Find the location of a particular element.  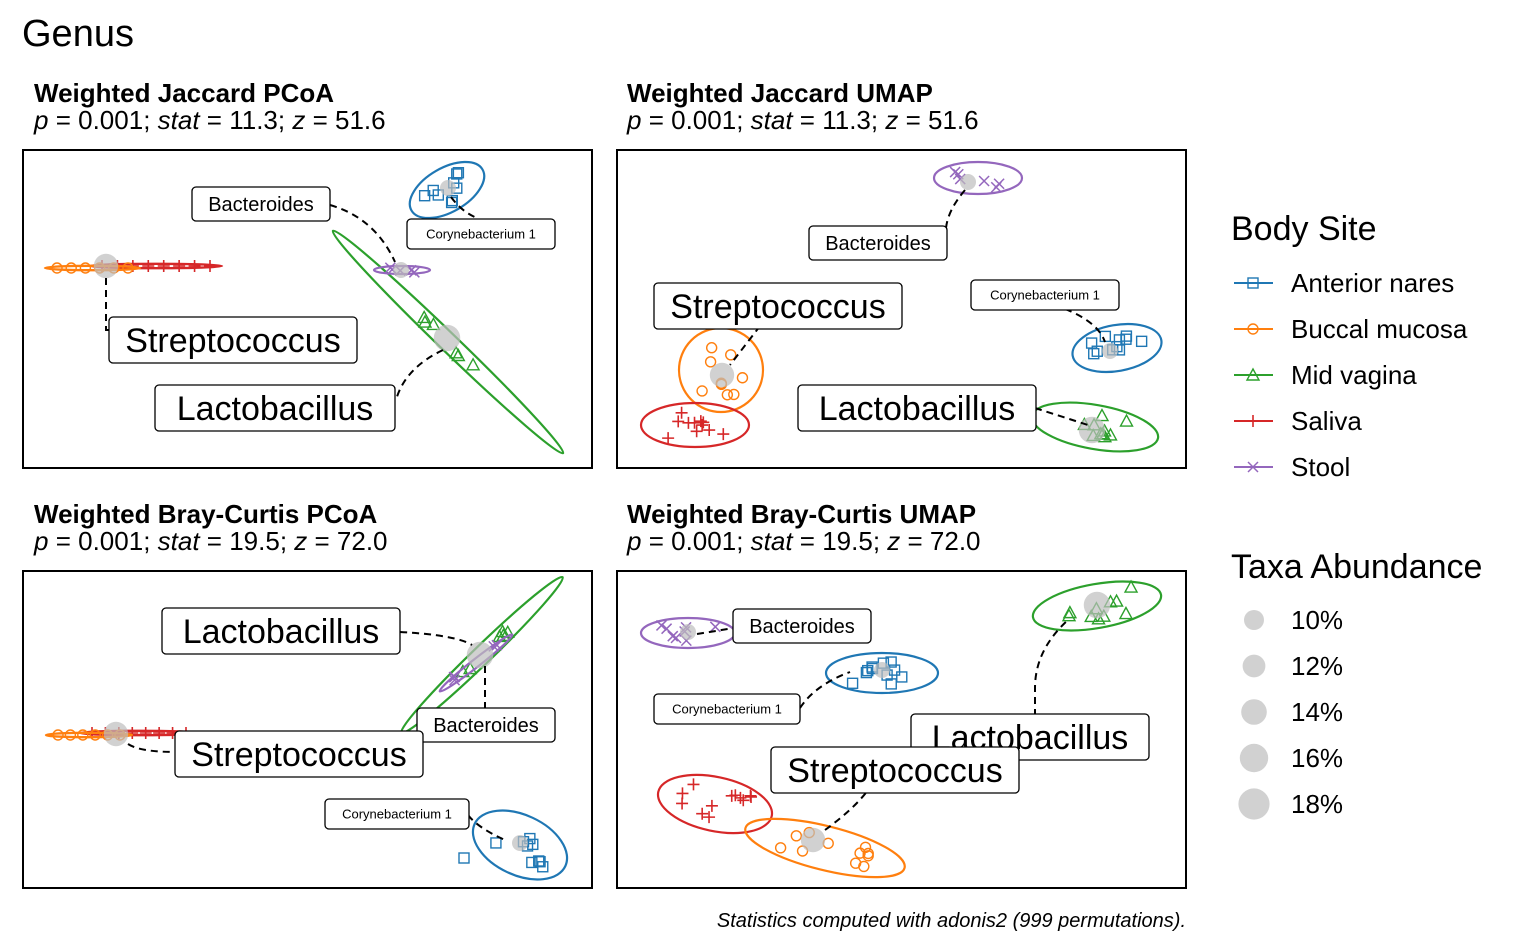

legend-label: 12% is located at coordinates (1317, 666).